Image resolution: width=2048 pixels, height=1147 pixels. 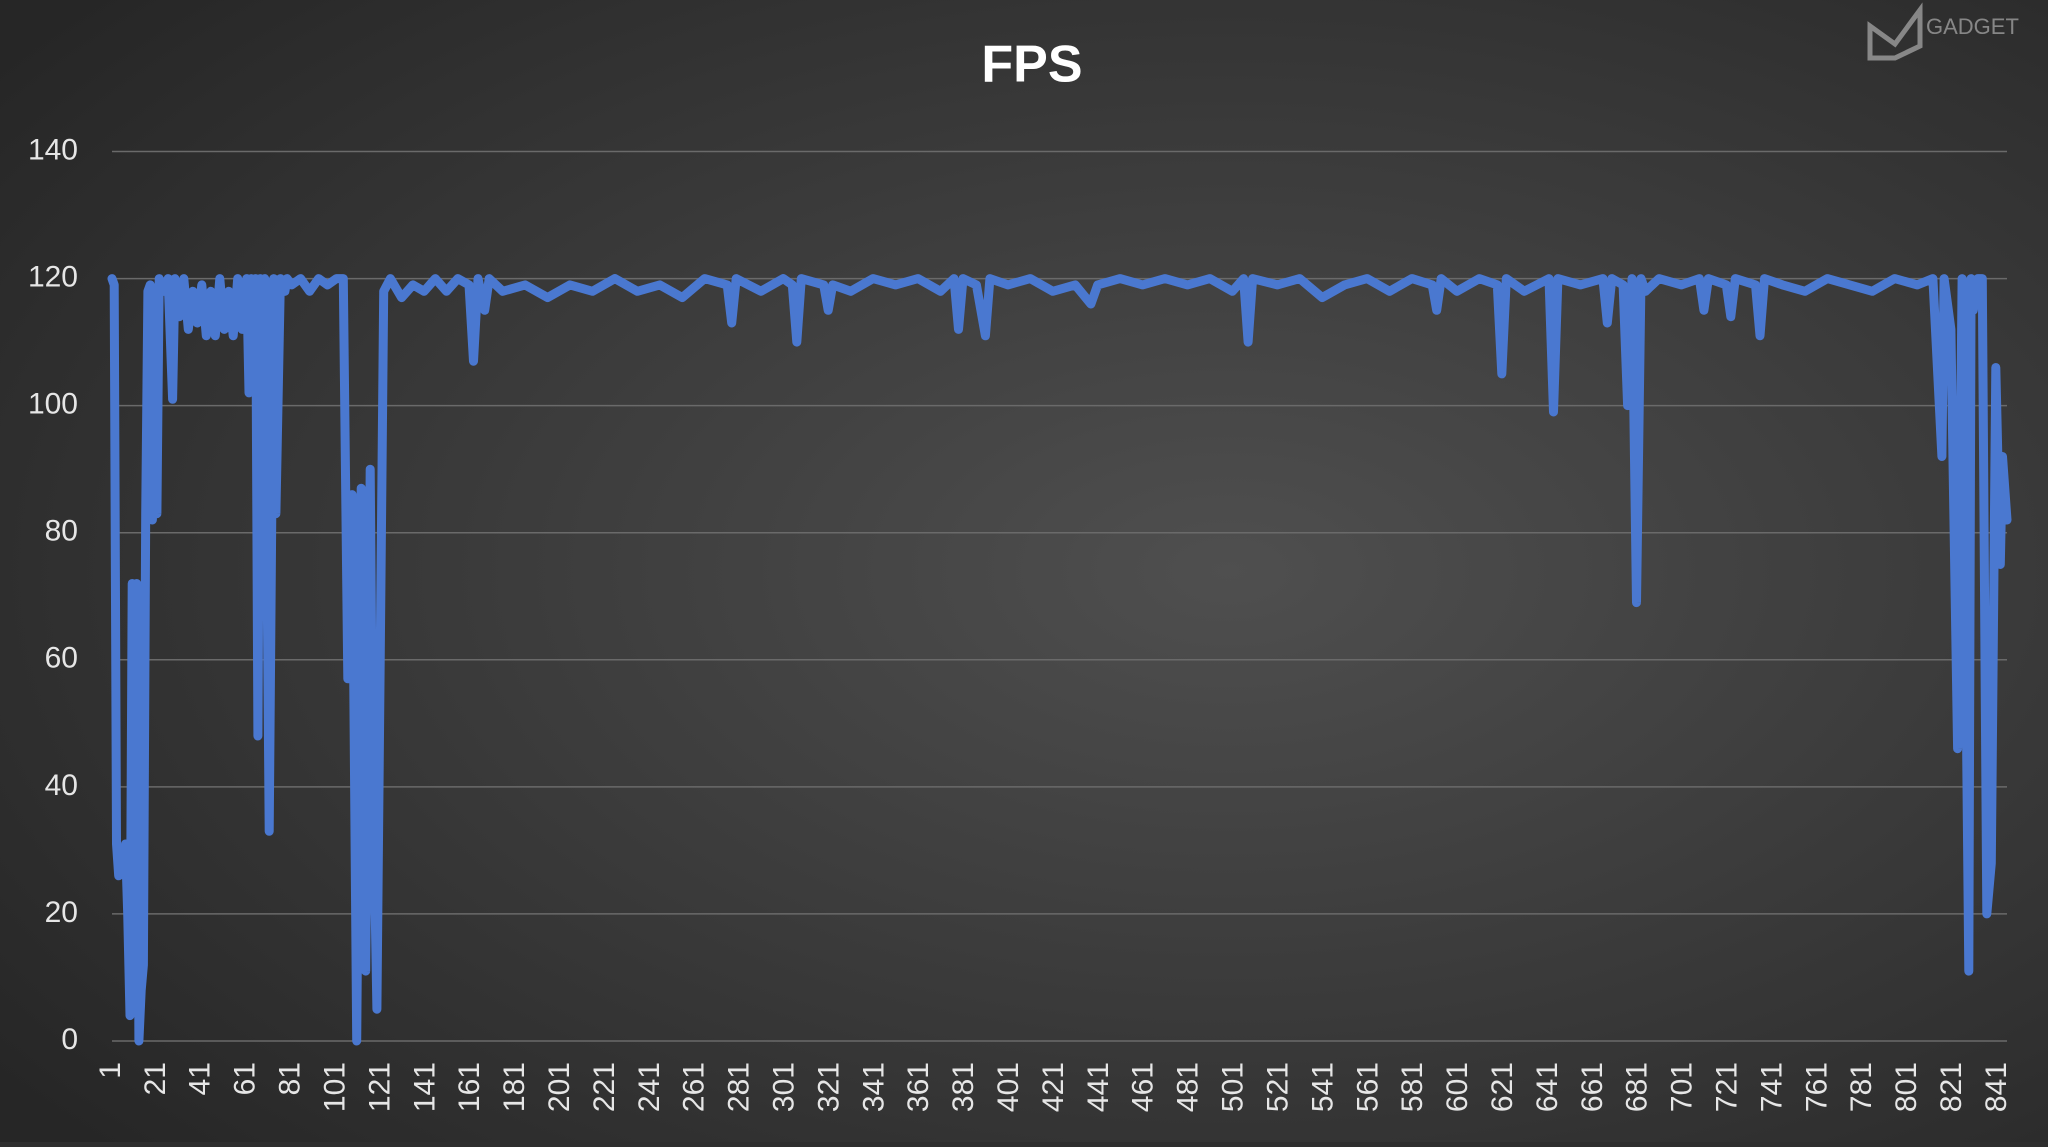 I want to click on x-tick-label: 821, so click(x=1951, y=1087).